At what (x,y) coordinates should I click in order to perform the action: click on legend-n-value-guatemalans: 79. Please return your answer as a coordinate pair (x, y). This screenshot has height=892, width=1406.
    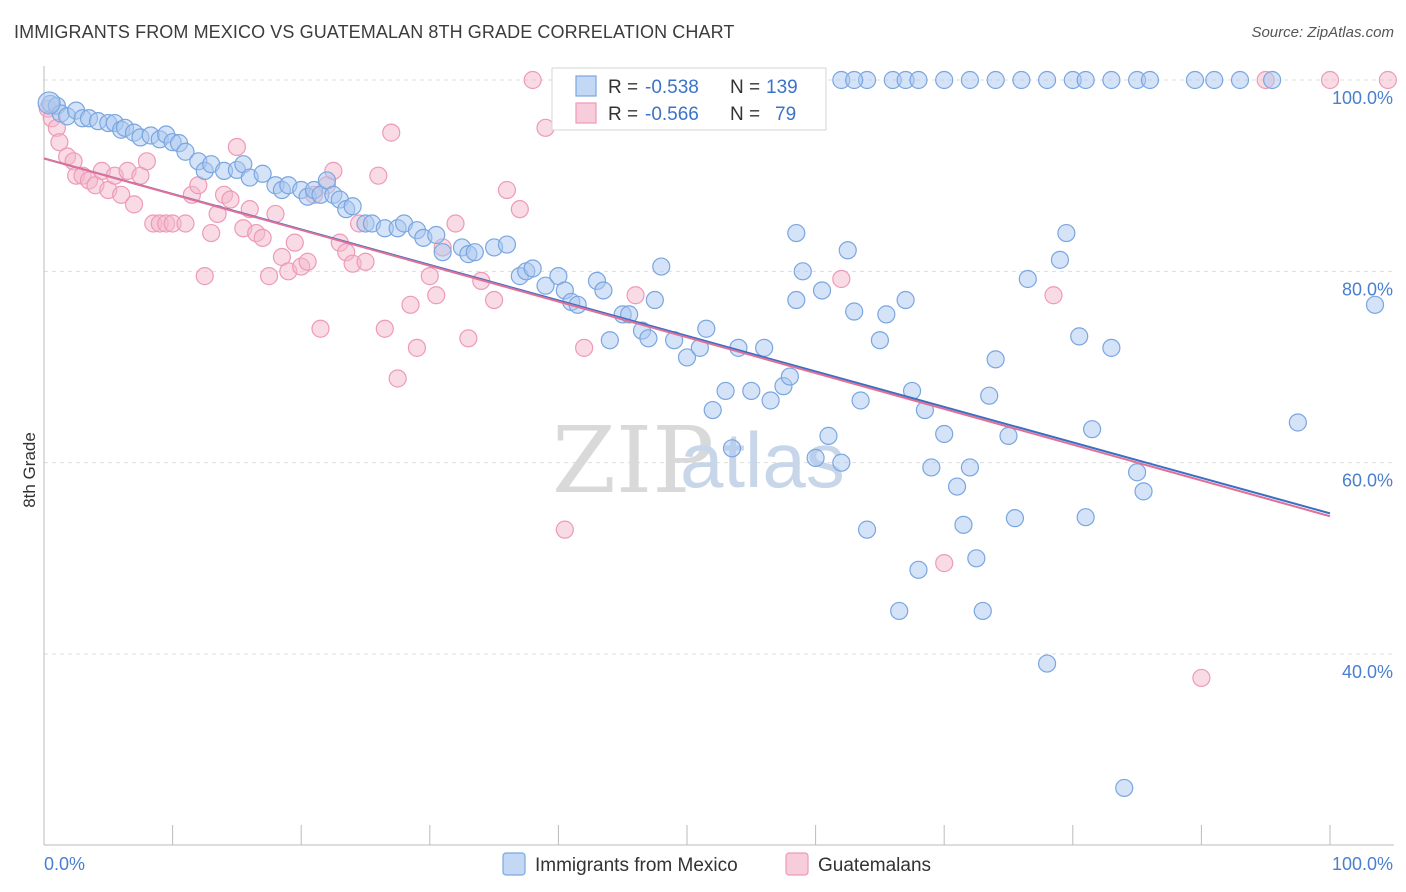
    Looking at the image, I should click on (785, 114).